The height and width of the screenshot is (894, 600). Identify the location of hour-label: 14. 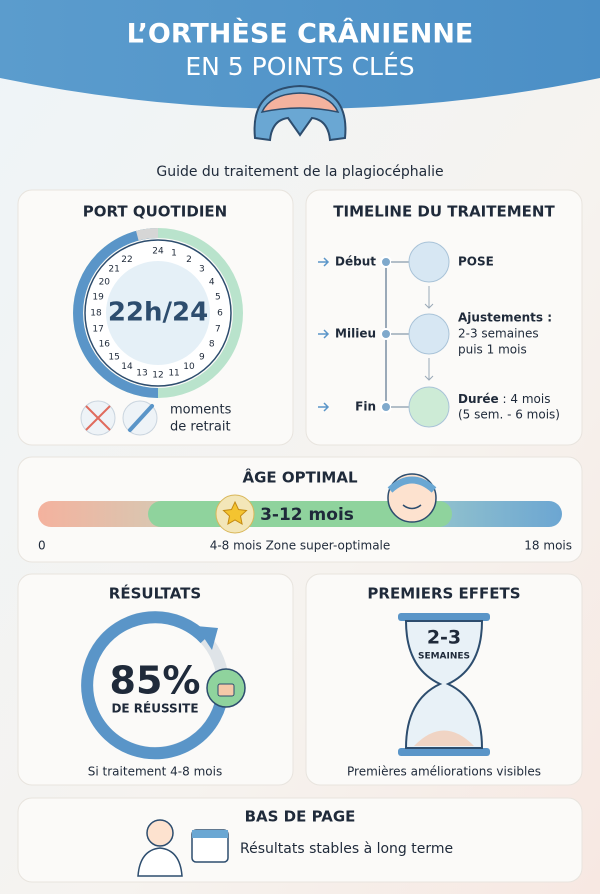
(127, 367).